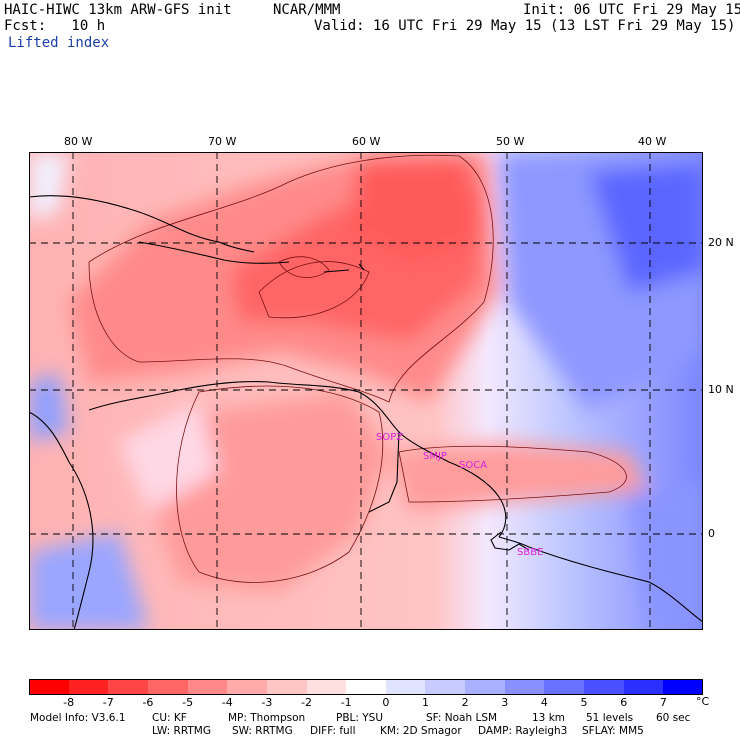 The height and width of the screenshot is (740, 740). I want to click on station-label-sbbe: SBBE, so click(530, 552).